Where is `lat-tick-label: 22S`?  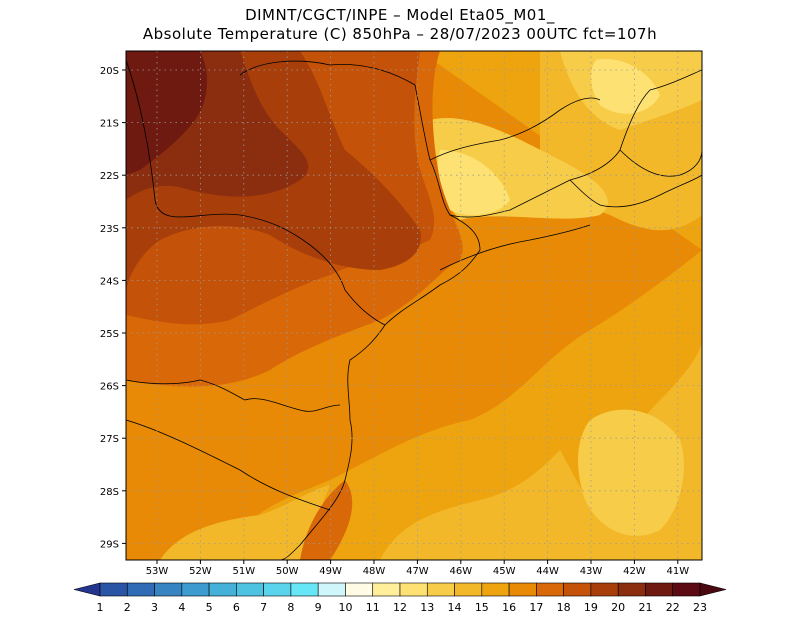
lat-tick-label: 22S is located at coordinates (109, 176).